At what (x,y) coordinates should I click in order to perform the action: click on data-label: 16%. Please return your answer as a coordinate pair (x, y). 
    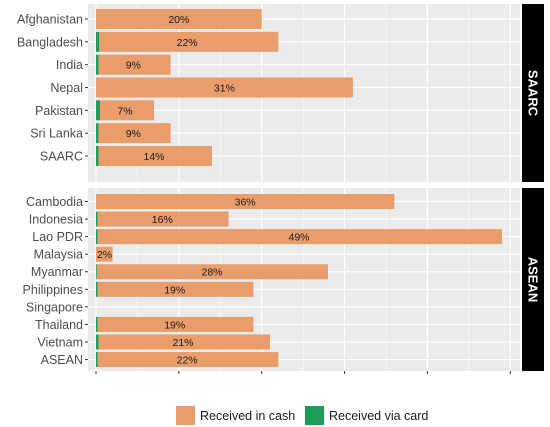
    Looking at the image, I should click on (162, 220).